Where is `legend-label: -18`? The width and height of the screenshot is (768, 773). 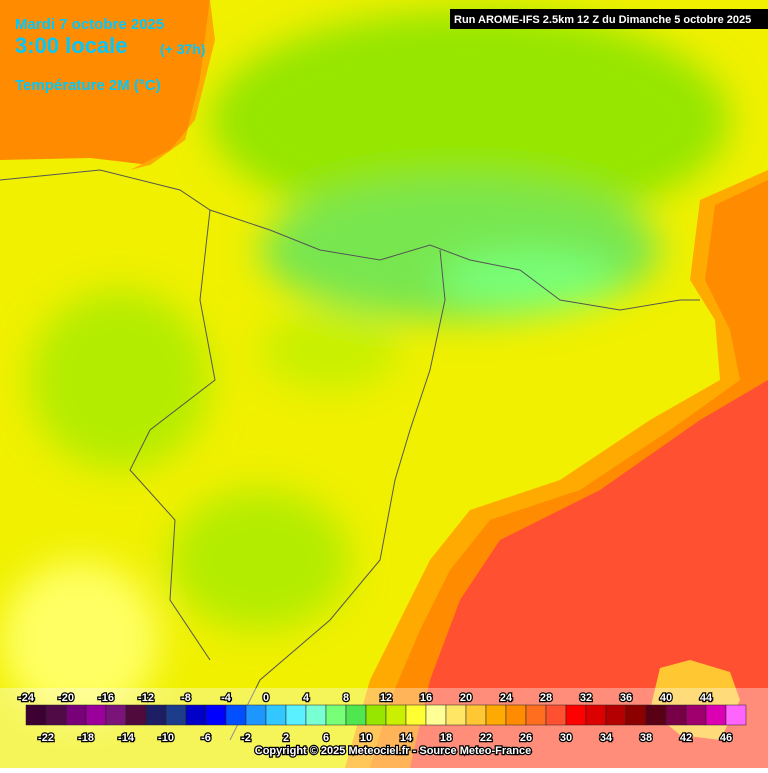 legend-label: -18 is located at coordinates (86, 738).